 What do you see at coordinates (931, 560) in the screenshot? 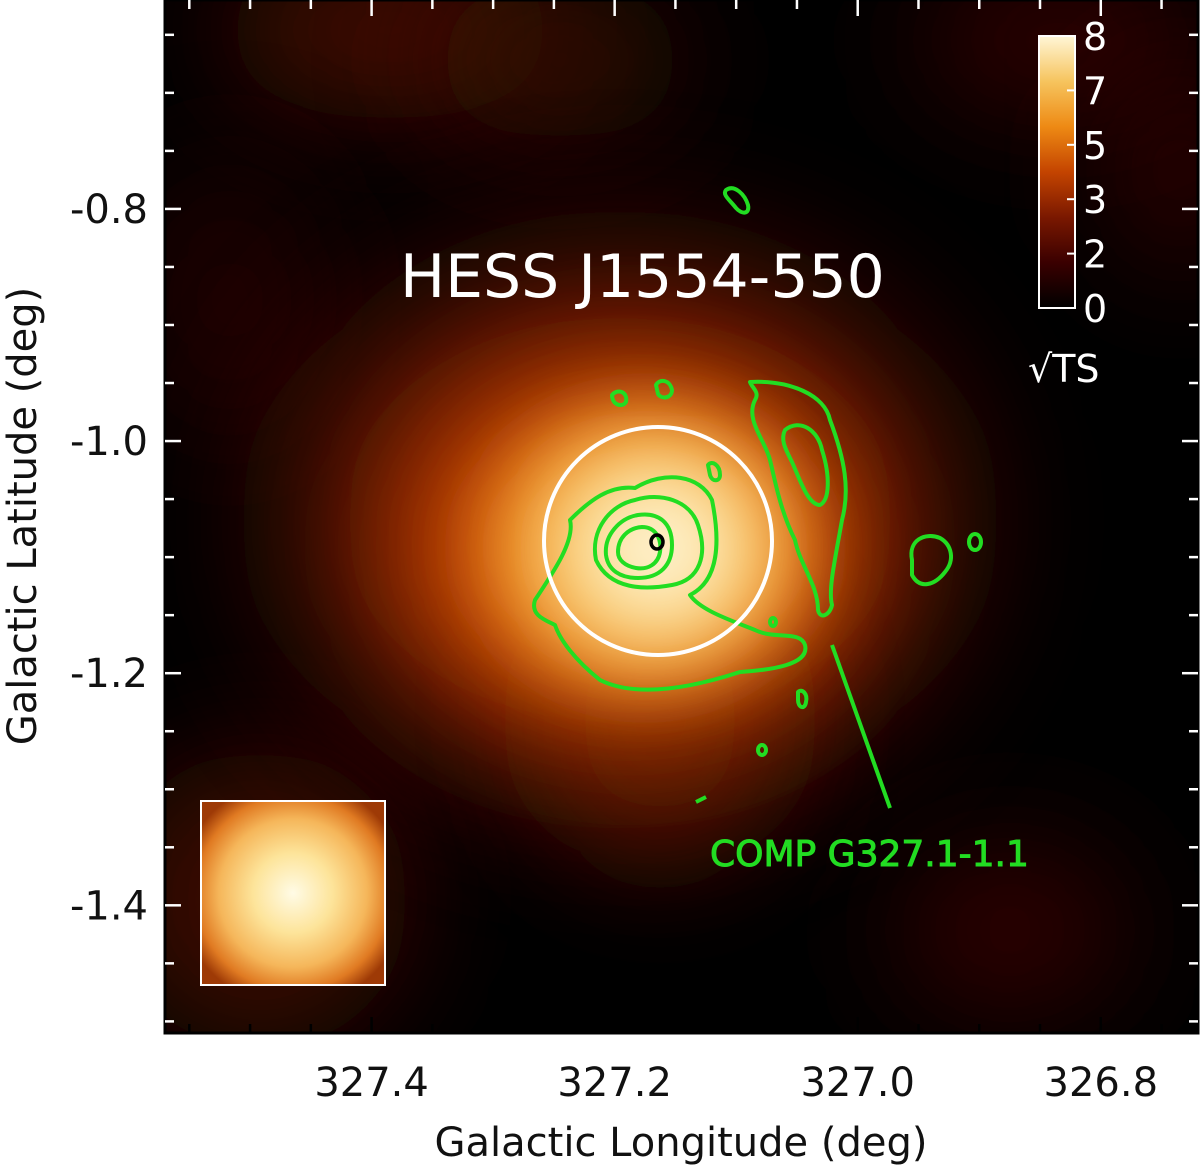
I see `contour-blob-right` at bounding box center [931, 560].